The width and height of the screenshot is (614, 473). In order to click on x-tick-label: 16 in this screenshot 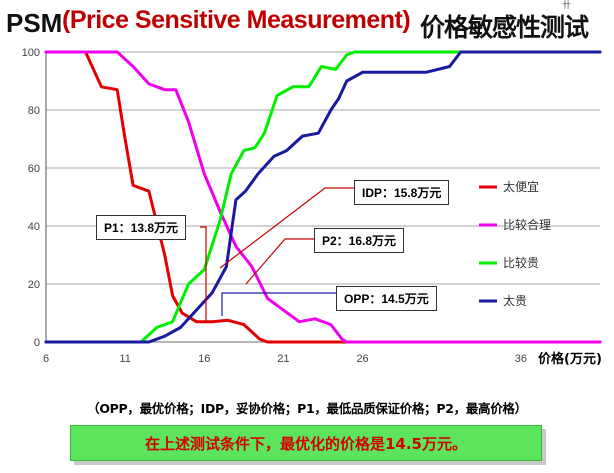, I will do `click(204, 359)`.